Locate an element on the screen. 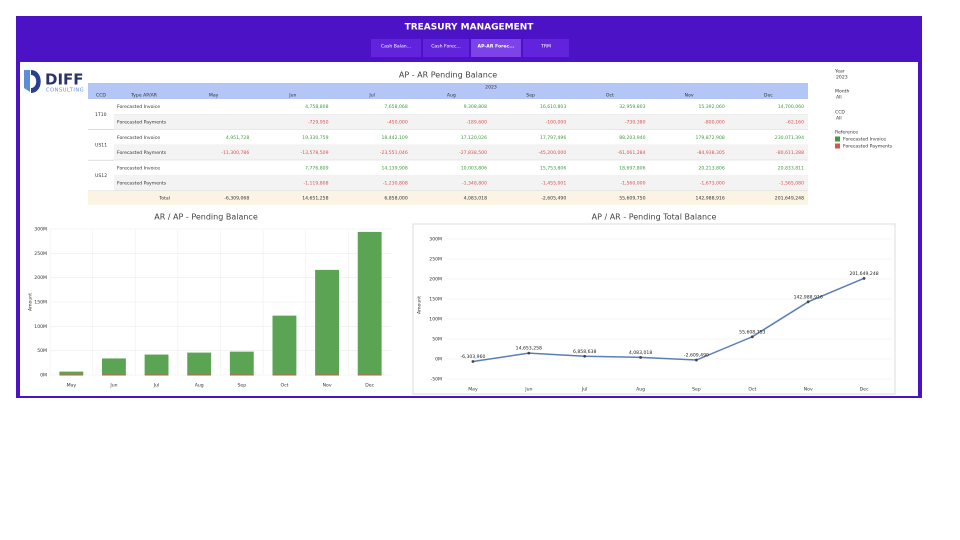 This screenshot has width=960, height=540. row-type: Forecasted Payments is located at coordinates (142, 122).